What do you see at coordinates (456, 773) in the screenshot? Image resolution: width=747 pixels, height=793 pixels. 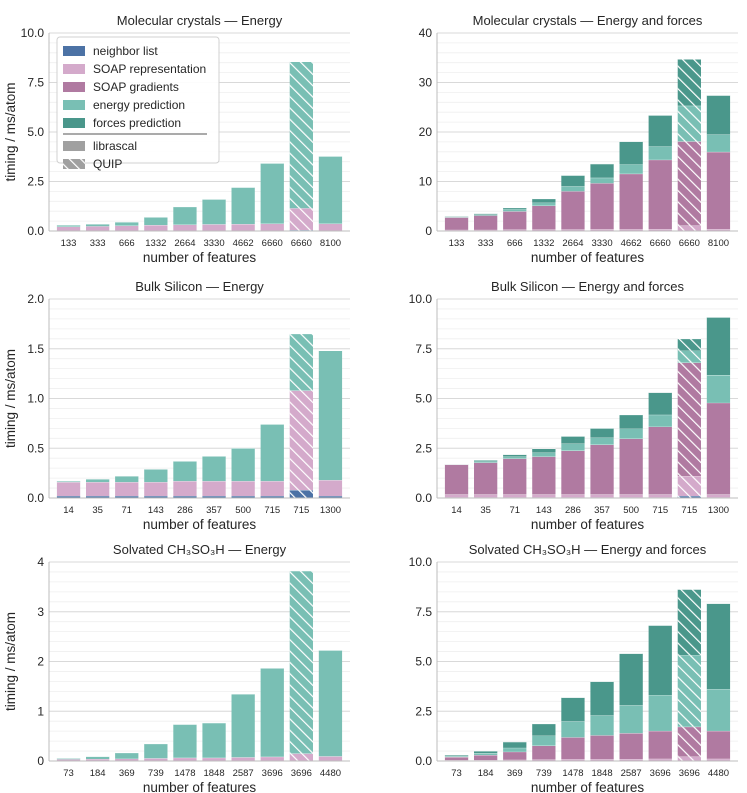 I see `x-tick-label: 73` at bounding box center [456, 773].